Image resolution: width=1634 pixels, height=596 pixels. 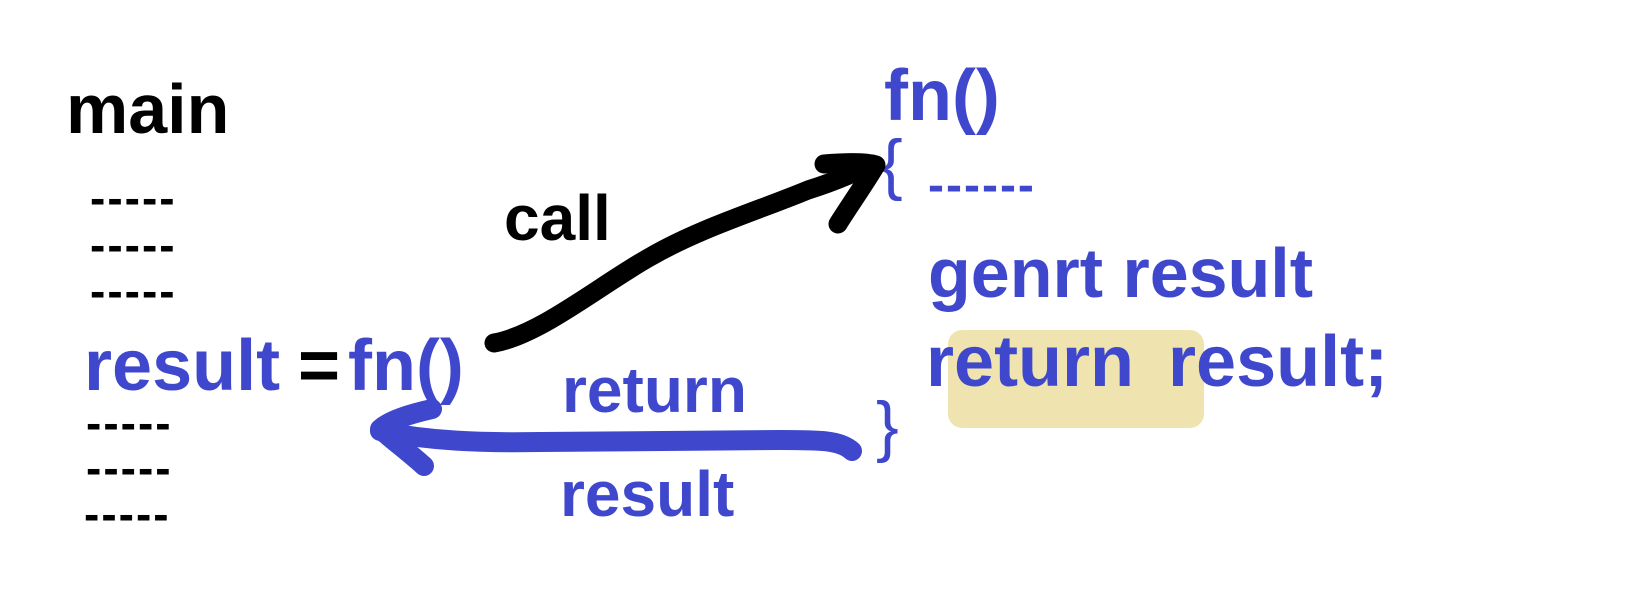 I want to click on return-value: result;, so click(x=1278, y=362).